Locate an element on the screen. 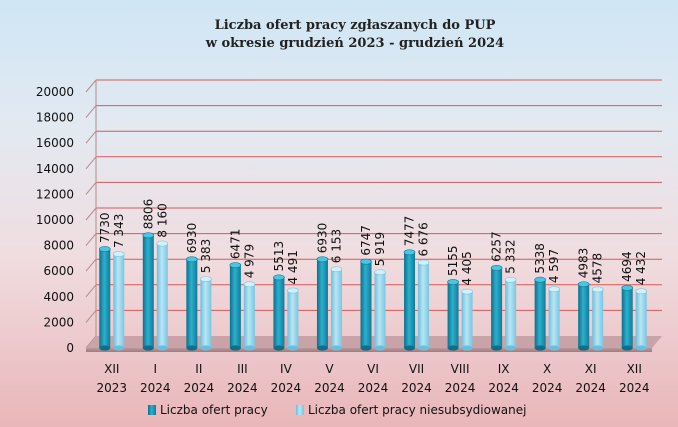  data-label-total-7: 7477 is located at coordinates (410, 231).